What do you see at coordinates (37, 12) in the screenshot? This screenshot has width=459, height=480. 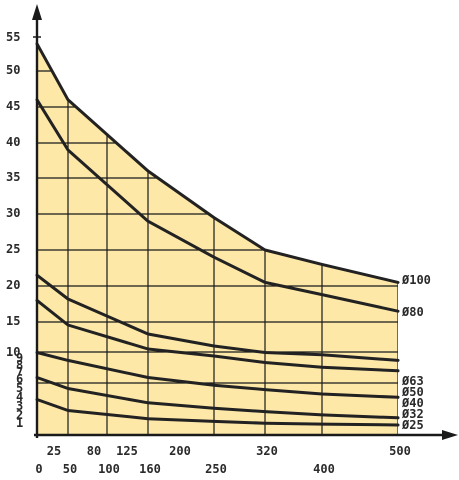 I see `y-axis-arrow-icon` at bounding box center [37, 12].